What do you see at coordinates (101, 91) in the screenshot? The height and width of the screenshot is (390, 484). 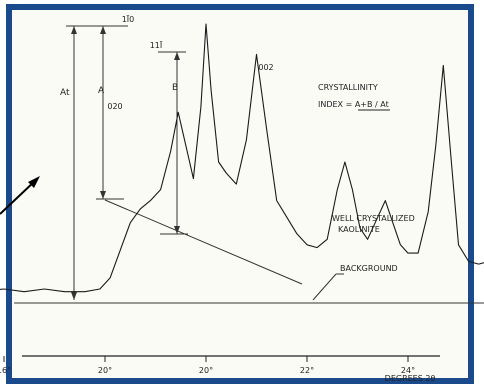 I see `a-label: A` at bounding box center [101, 91].